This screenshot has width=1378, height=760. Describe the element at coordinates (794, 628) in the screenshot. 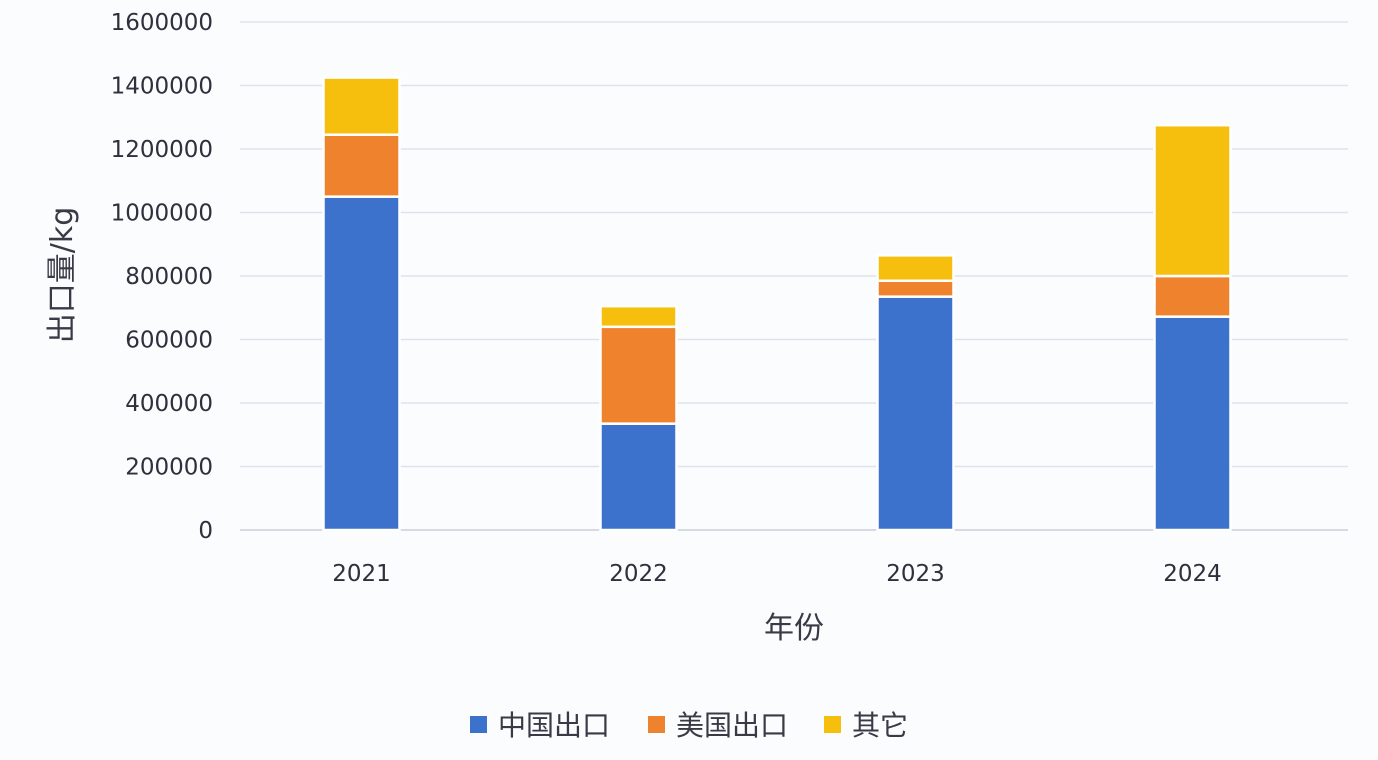

I see `x-axis-label: 年份` at that location.